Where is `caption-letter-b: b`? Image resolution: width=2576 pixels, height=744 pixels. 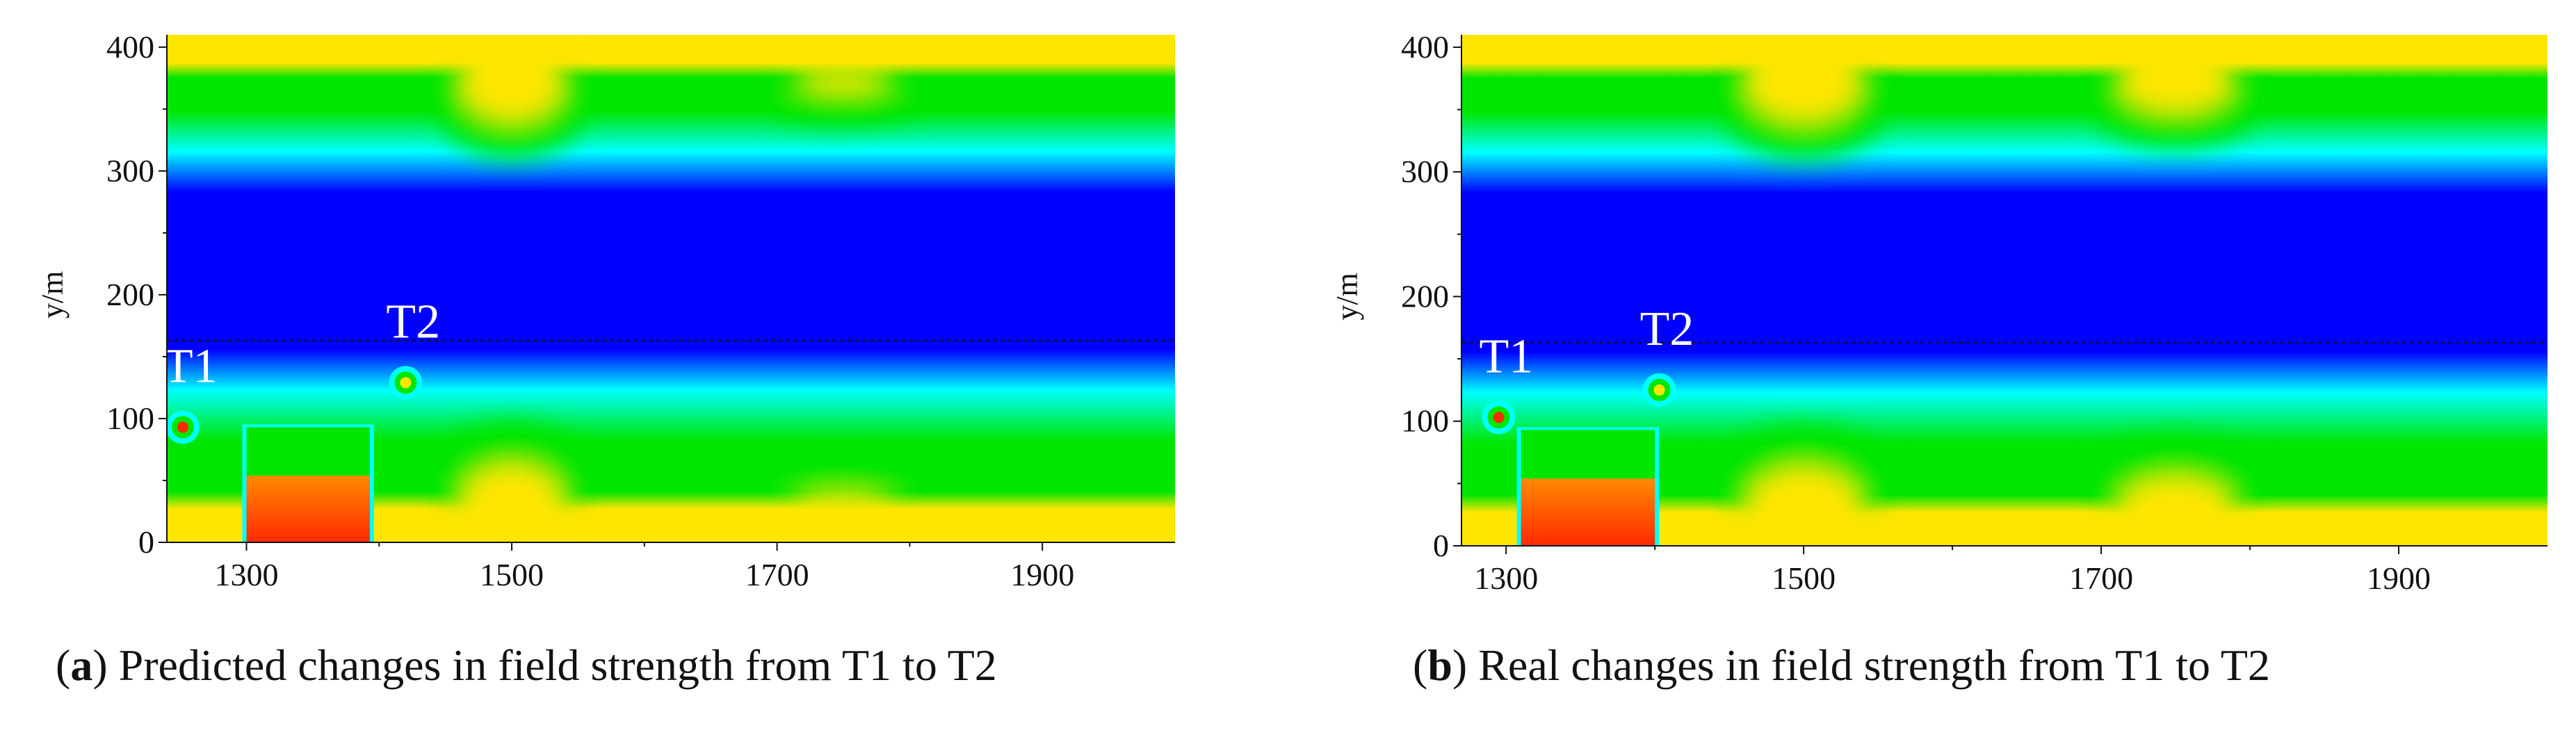
caption-letter-b: b is located at coordinates (1439, 665).